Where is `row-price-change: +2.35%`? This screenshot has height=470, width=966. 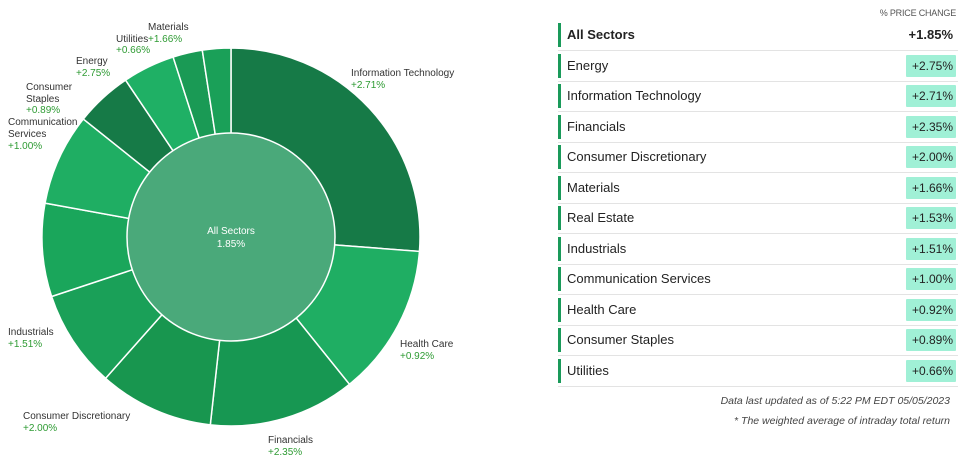 row-price-change: +2.35% is located at coordinates (930, 126).